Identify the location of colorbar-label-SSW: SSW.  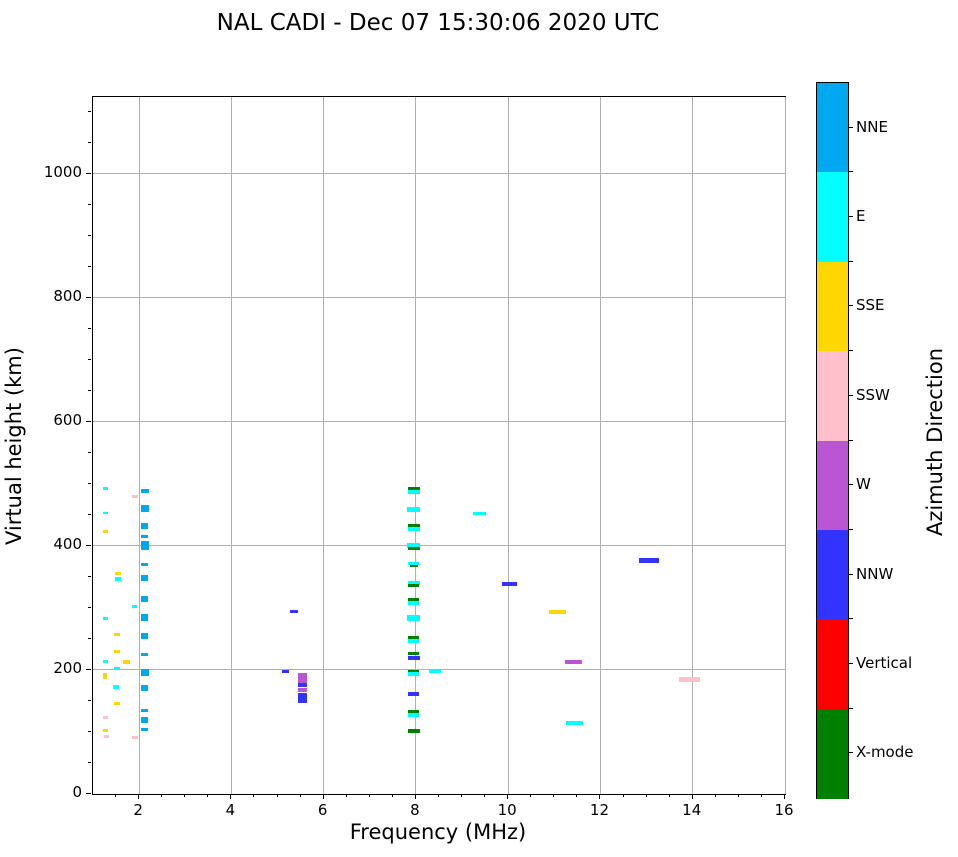
(873, 394).